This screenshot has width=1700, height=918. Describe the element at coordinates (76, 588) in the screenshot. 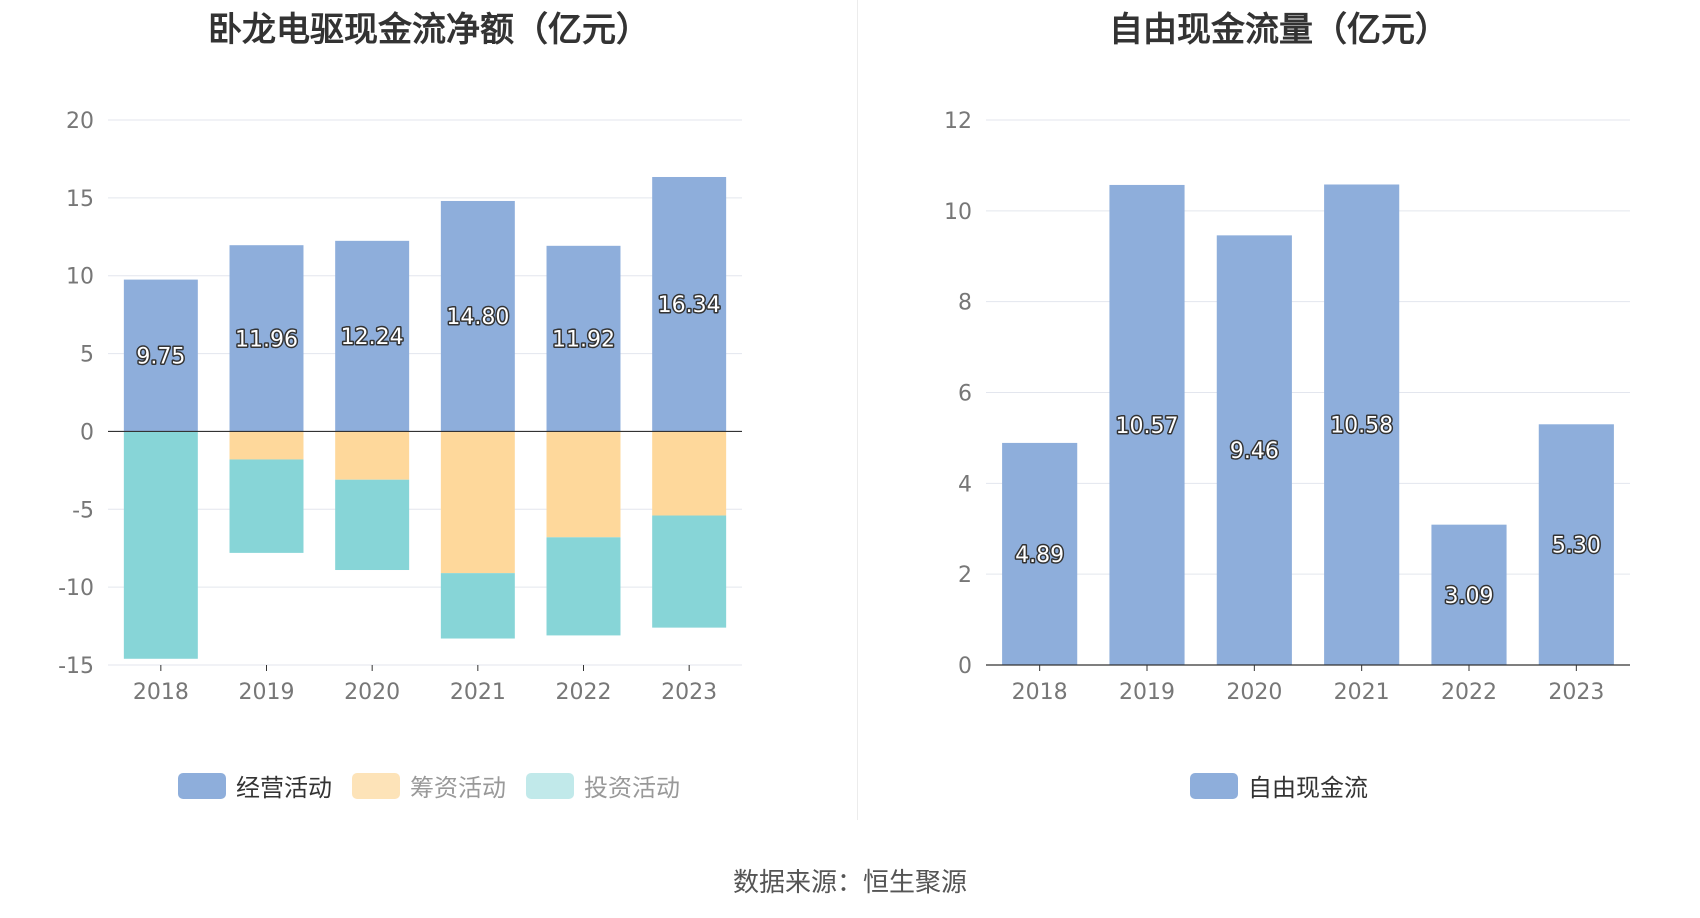

I see `cashflow-ytick-label: -10` at that location.